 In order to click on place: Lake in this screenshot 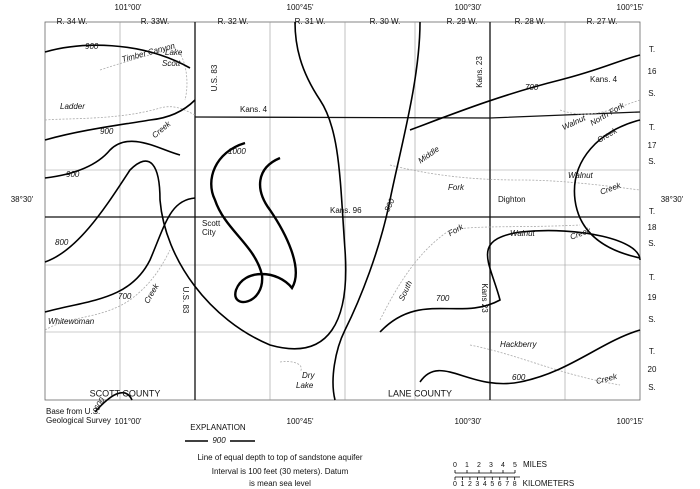, I will do `click(305, 385)`.